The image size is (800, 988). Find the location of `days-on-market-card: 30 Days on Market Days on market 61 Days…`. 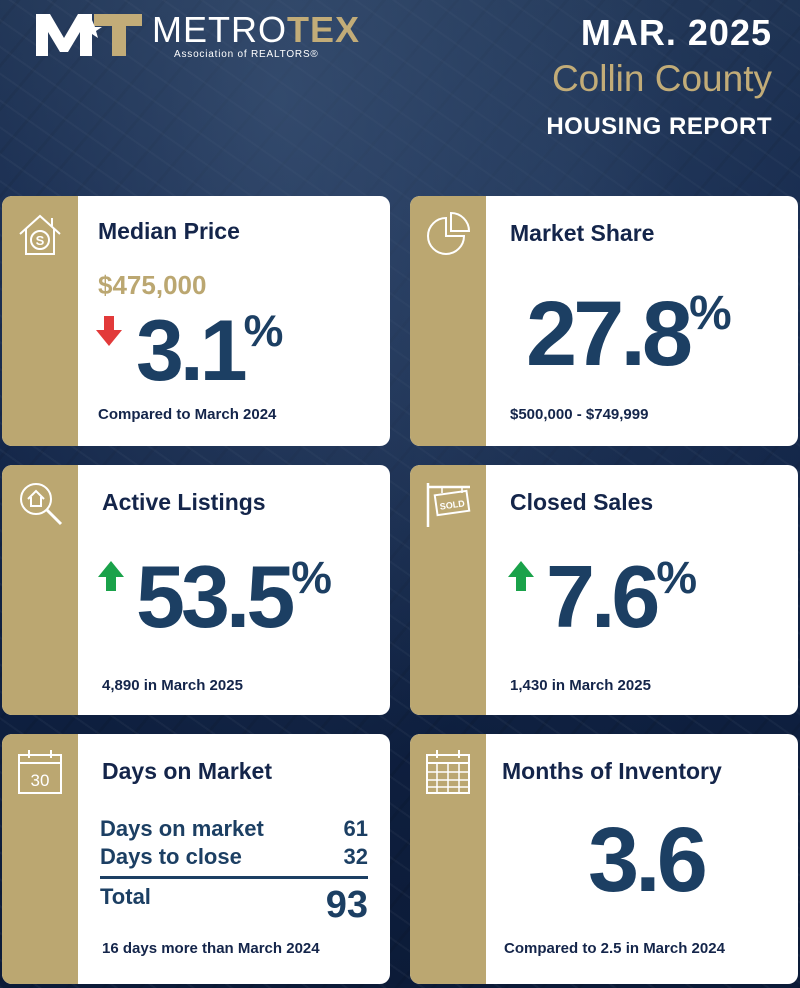

days-on-market-card: 30 Days on Market Days on market 61 Days… is located at coordinates (196, 859).